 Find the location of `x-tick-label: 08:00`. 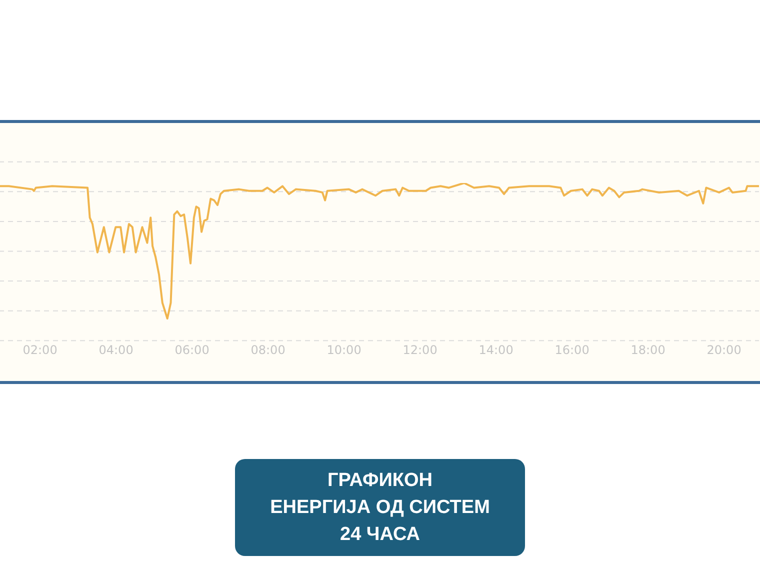

x-tick-label: 08:00 is located at coordinates (268, 349).